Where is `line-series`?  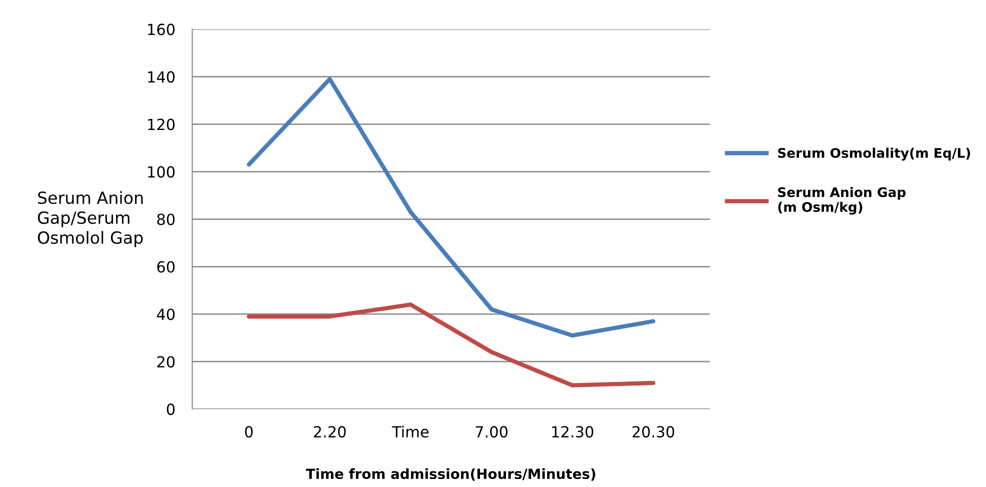
line-series is located at coordinates (451, 345).